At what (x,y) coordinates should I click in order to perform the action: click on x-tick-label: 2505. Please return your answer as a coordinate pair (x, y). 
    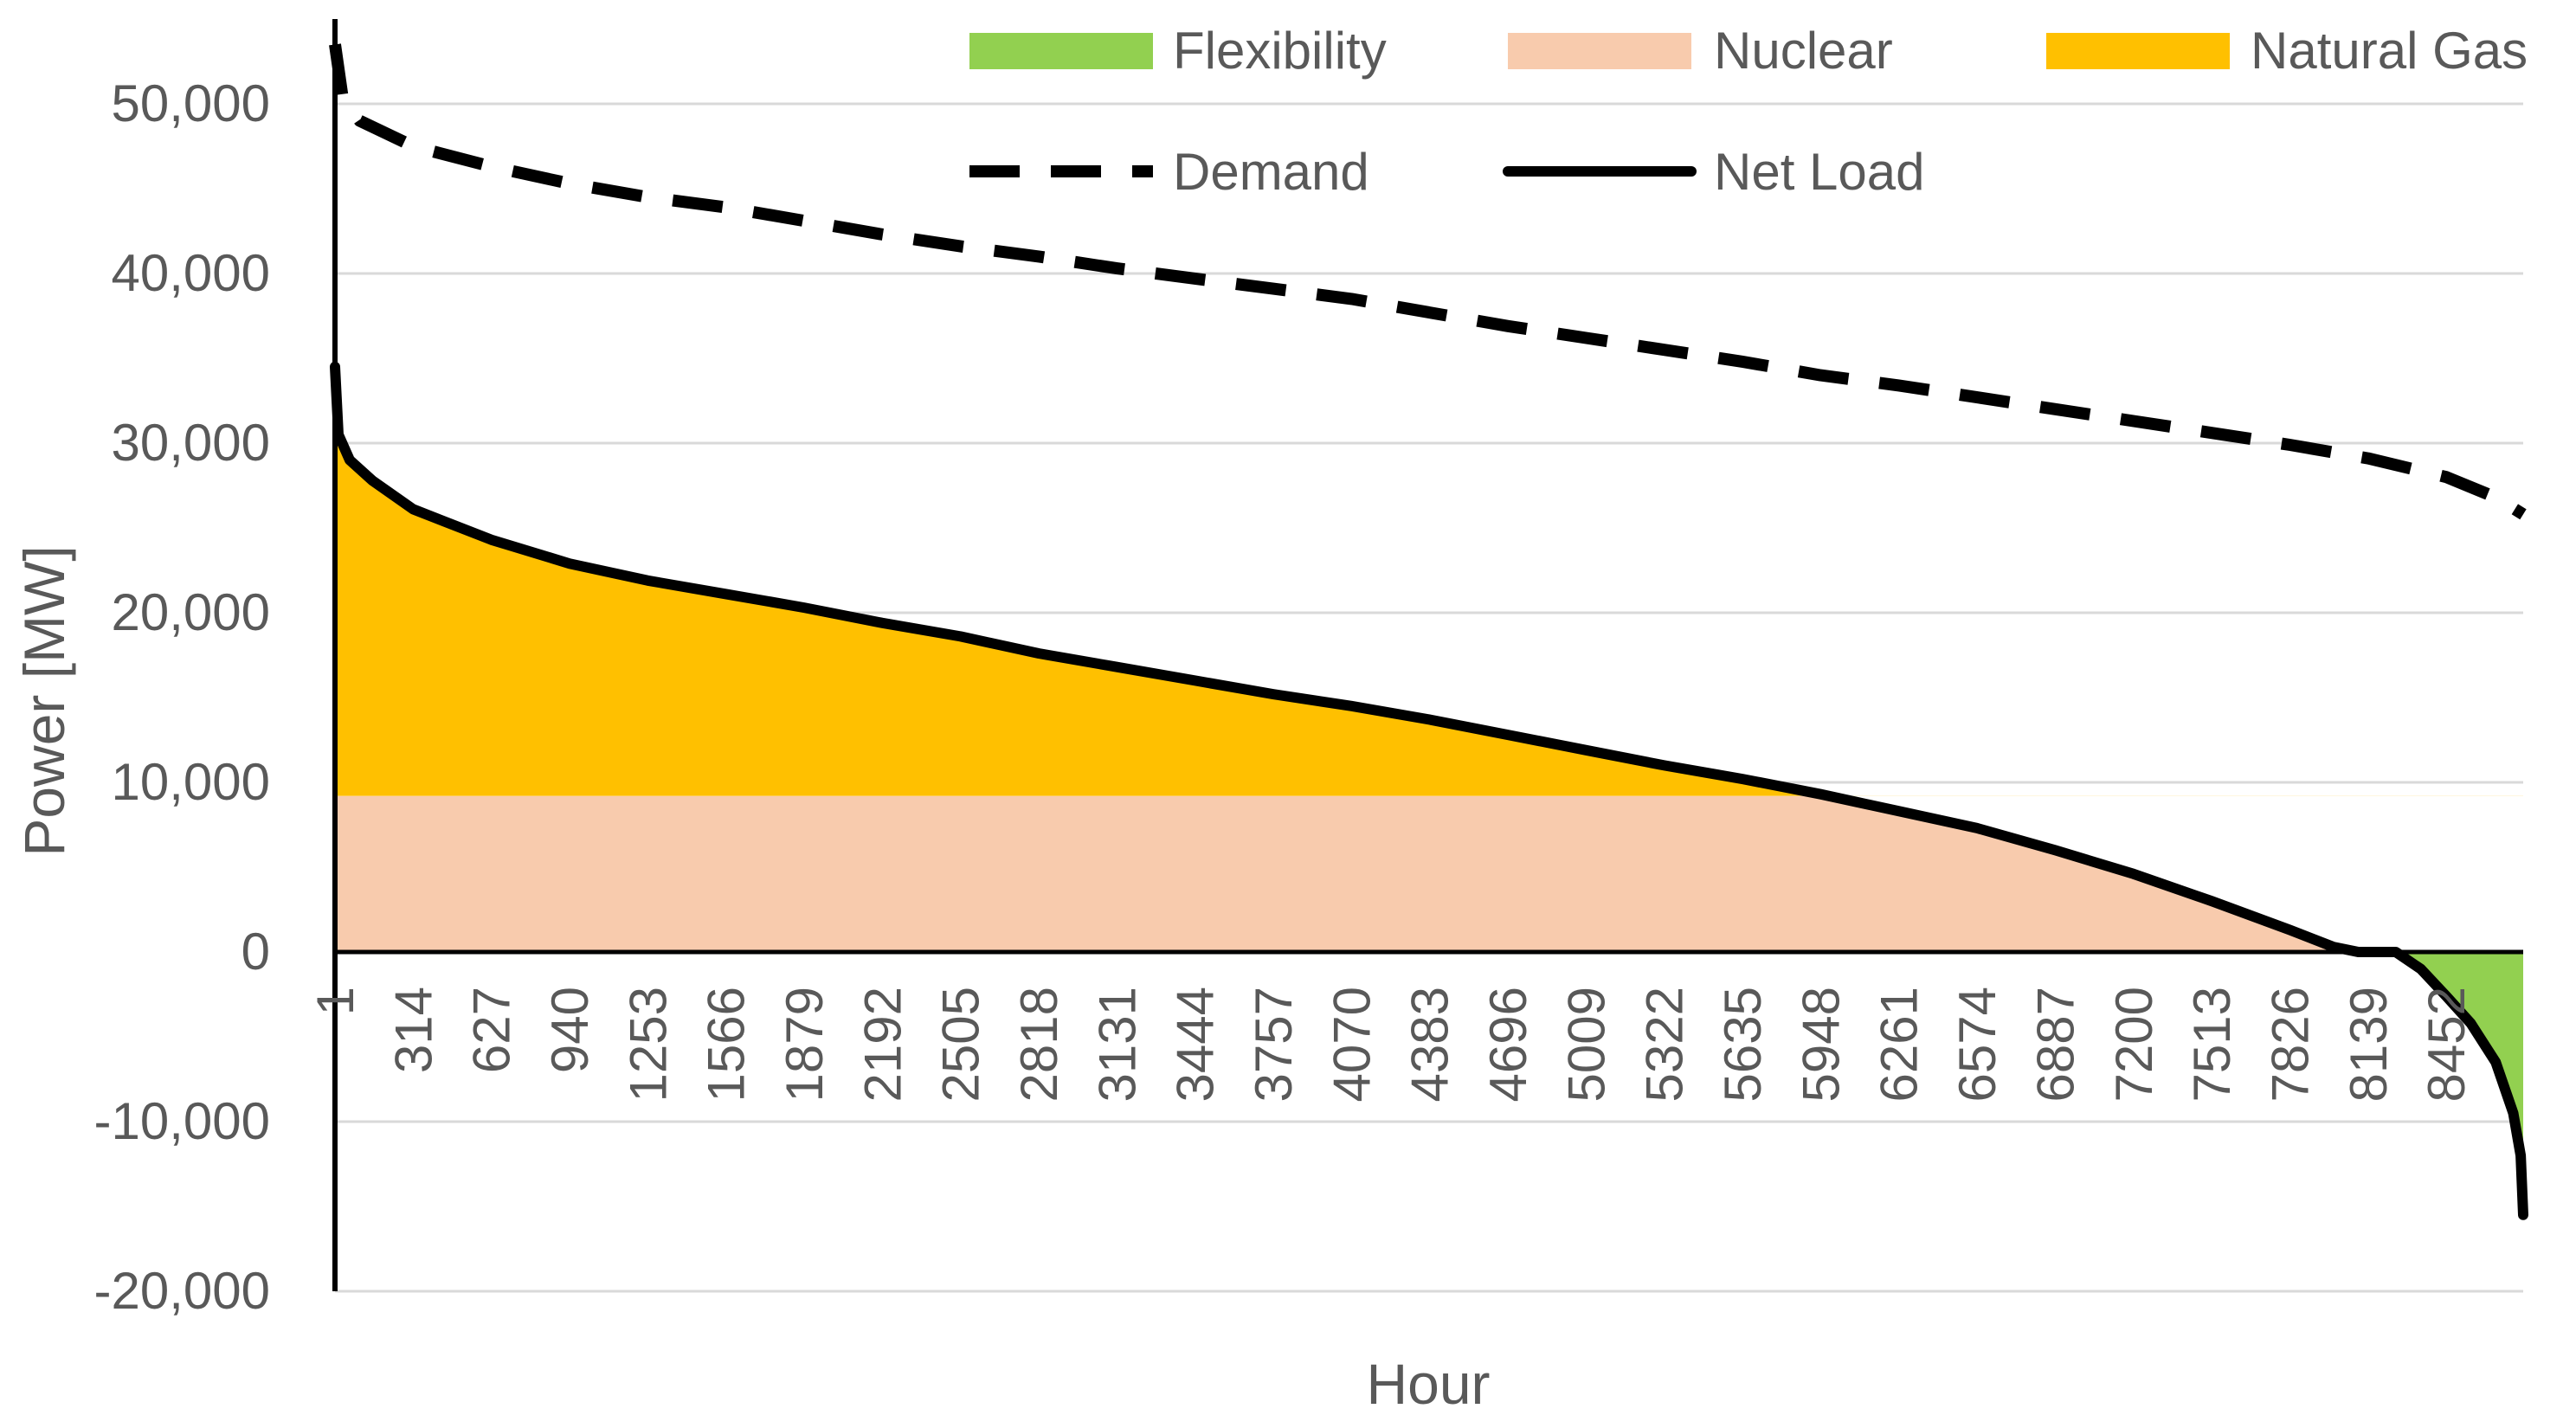
    Looking at the image, I should click on (961, 1044).